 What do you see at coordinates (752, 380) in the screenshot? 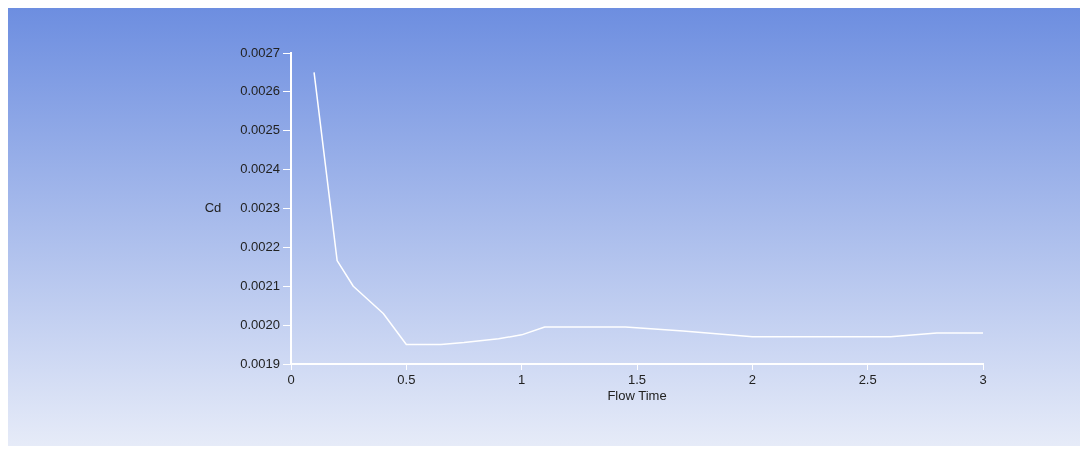
I see `x-tick-label: 2` at bounding box center [752, 380].